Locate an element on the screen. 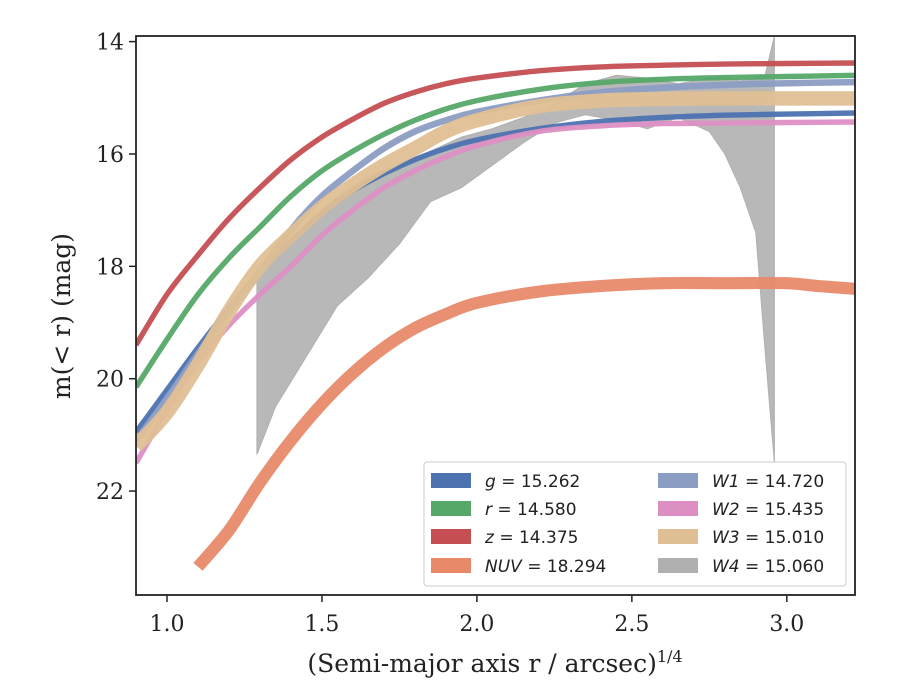  y-axis-ticks: 14 16 18 20 22 is located at coordinates (116, 268).